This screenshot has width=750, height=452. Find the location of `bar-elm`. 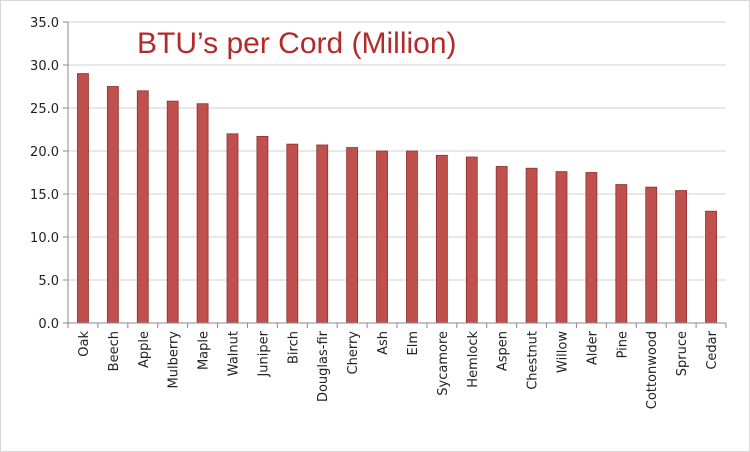

bar-elm is located at coordinates (412, 237).